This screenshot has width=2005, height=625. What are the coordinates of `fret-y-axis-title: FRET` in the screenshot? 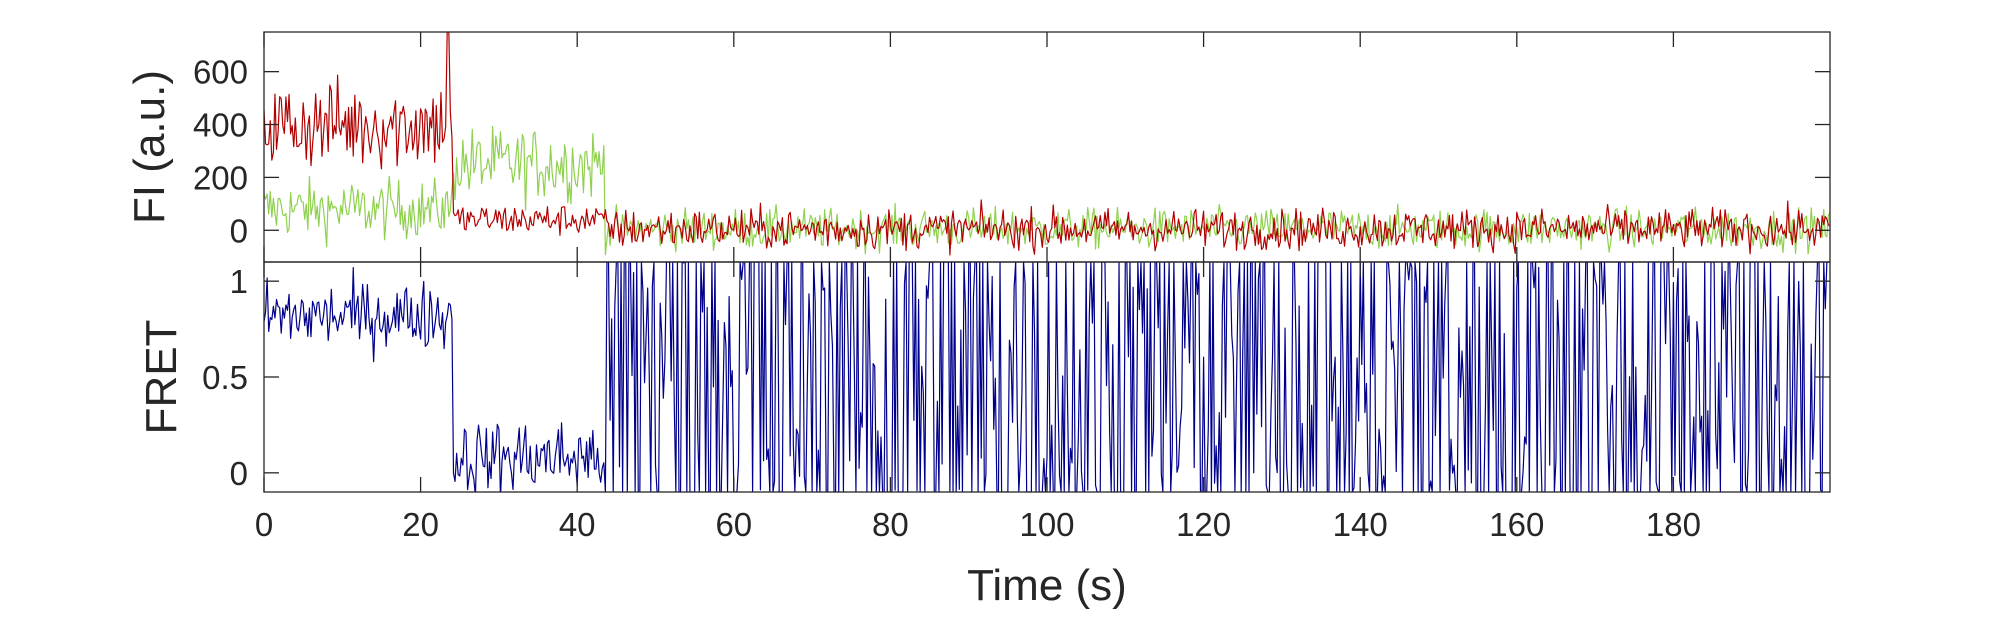 It's located at (161, 377).